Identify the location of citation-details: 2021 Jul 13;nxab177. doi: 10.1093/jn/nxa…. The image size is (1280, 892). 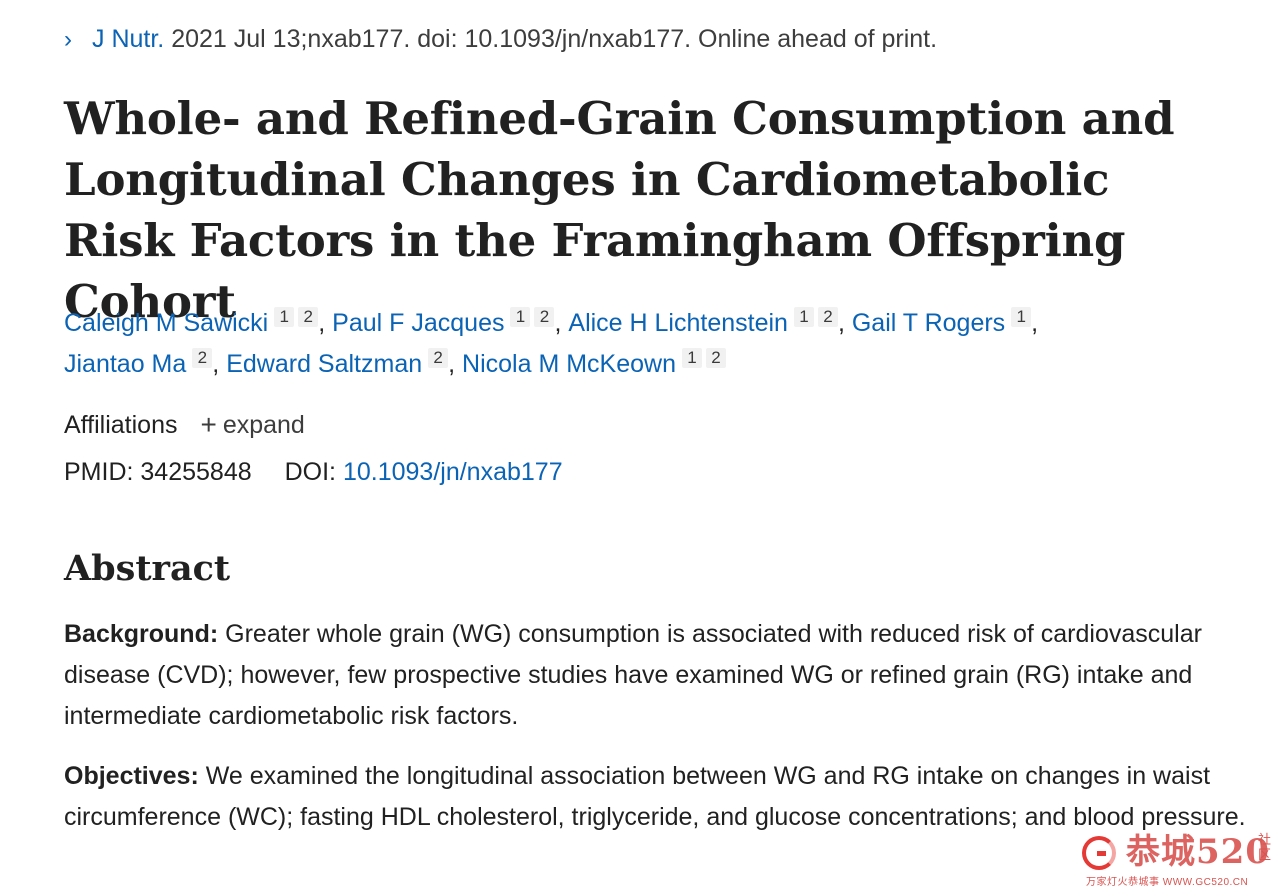
(554, 39).